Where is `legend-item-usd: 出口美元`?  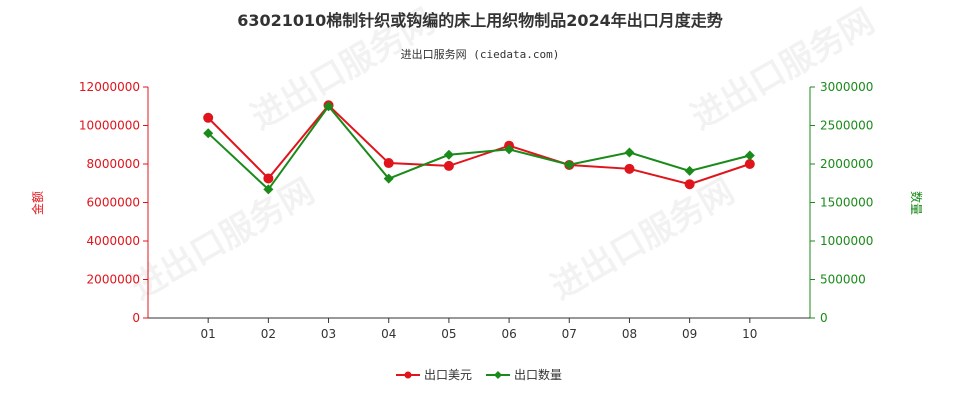 legend-item-usd: 出口美元 is located at coordinates (434, 375).